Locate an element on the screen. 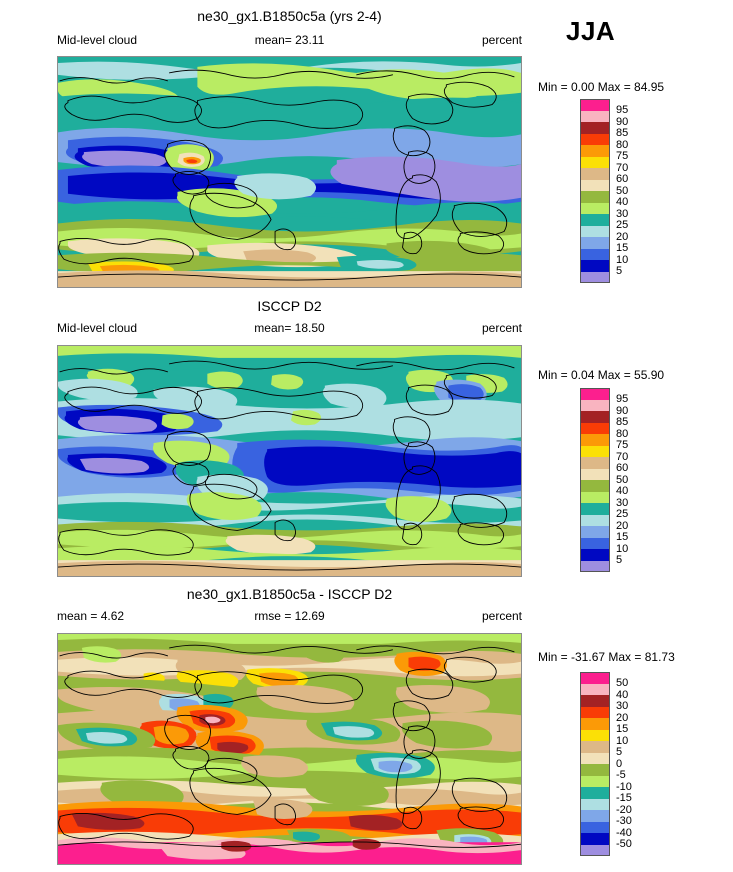  colorbar-obs is located at coordinates (595, 480).